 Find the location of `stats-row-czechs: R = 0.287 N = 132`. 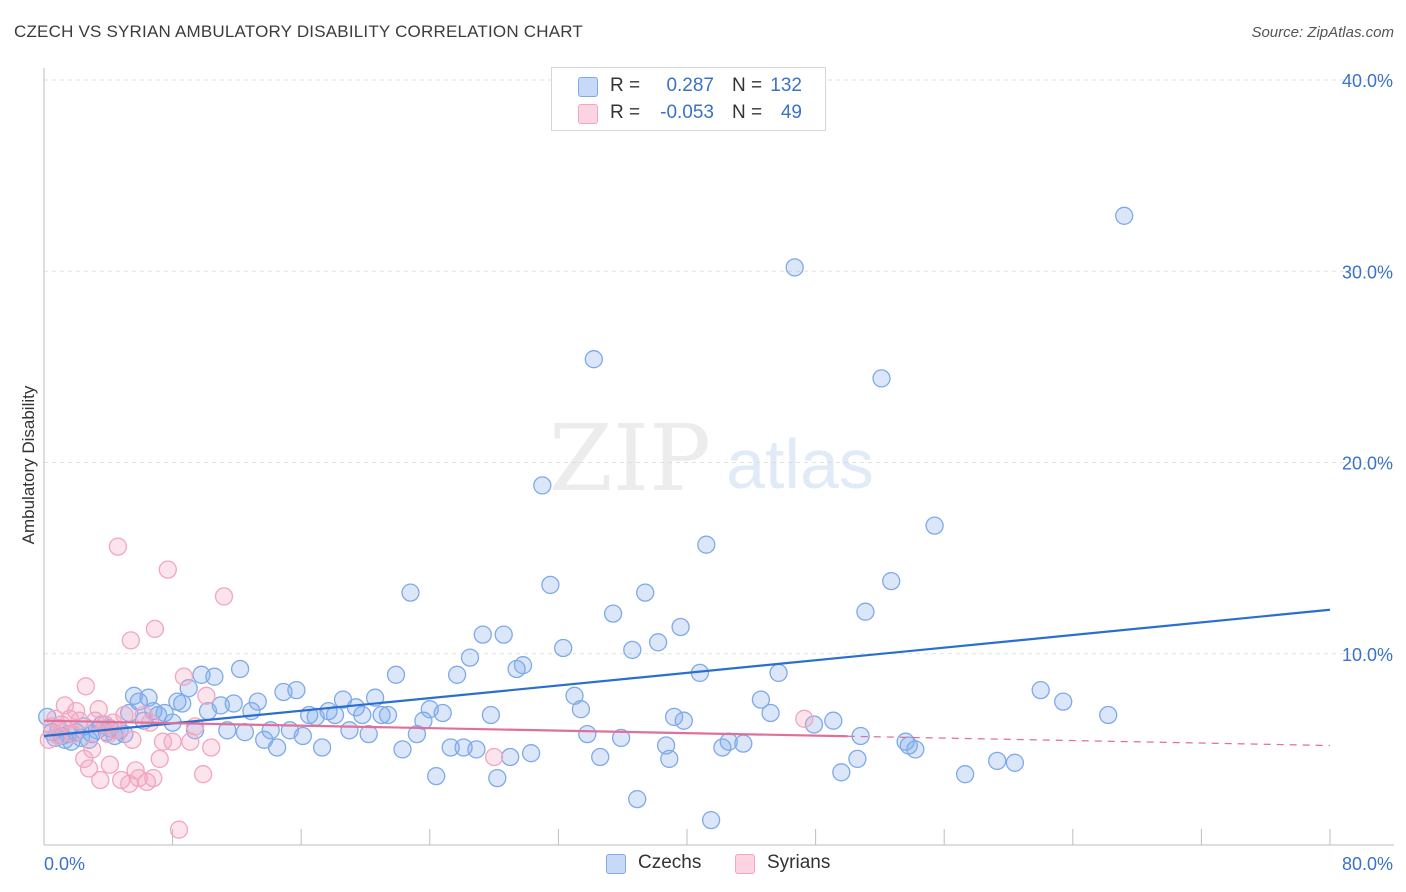

stats-row-czechs: R = 0.287 N = 132 is located at coordinates (688, 87).